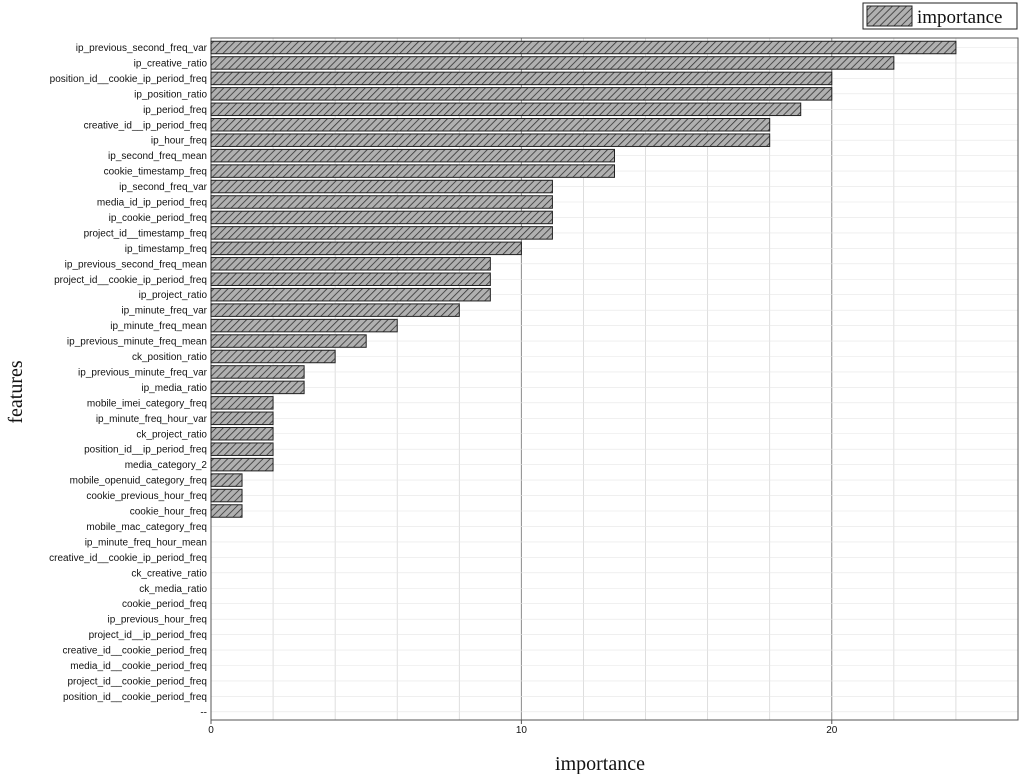  I want to click on category-label: ip_previous_minute_freq_var, so click(143, 372).